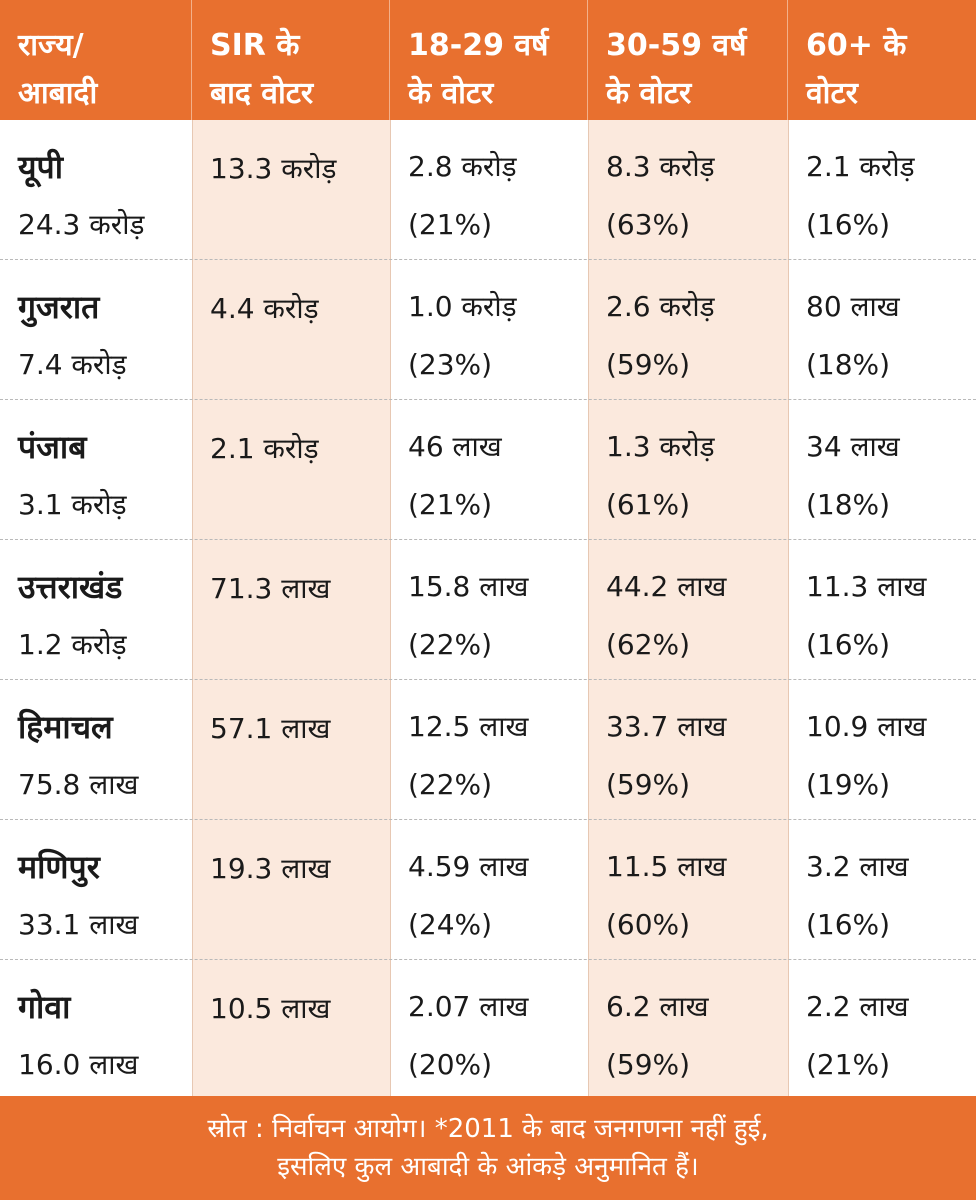  What do you see at coordinates (848, 784) in the screenshot?
I see `age-60-plus-percent: (19%)` at bounding box center [848, 784].